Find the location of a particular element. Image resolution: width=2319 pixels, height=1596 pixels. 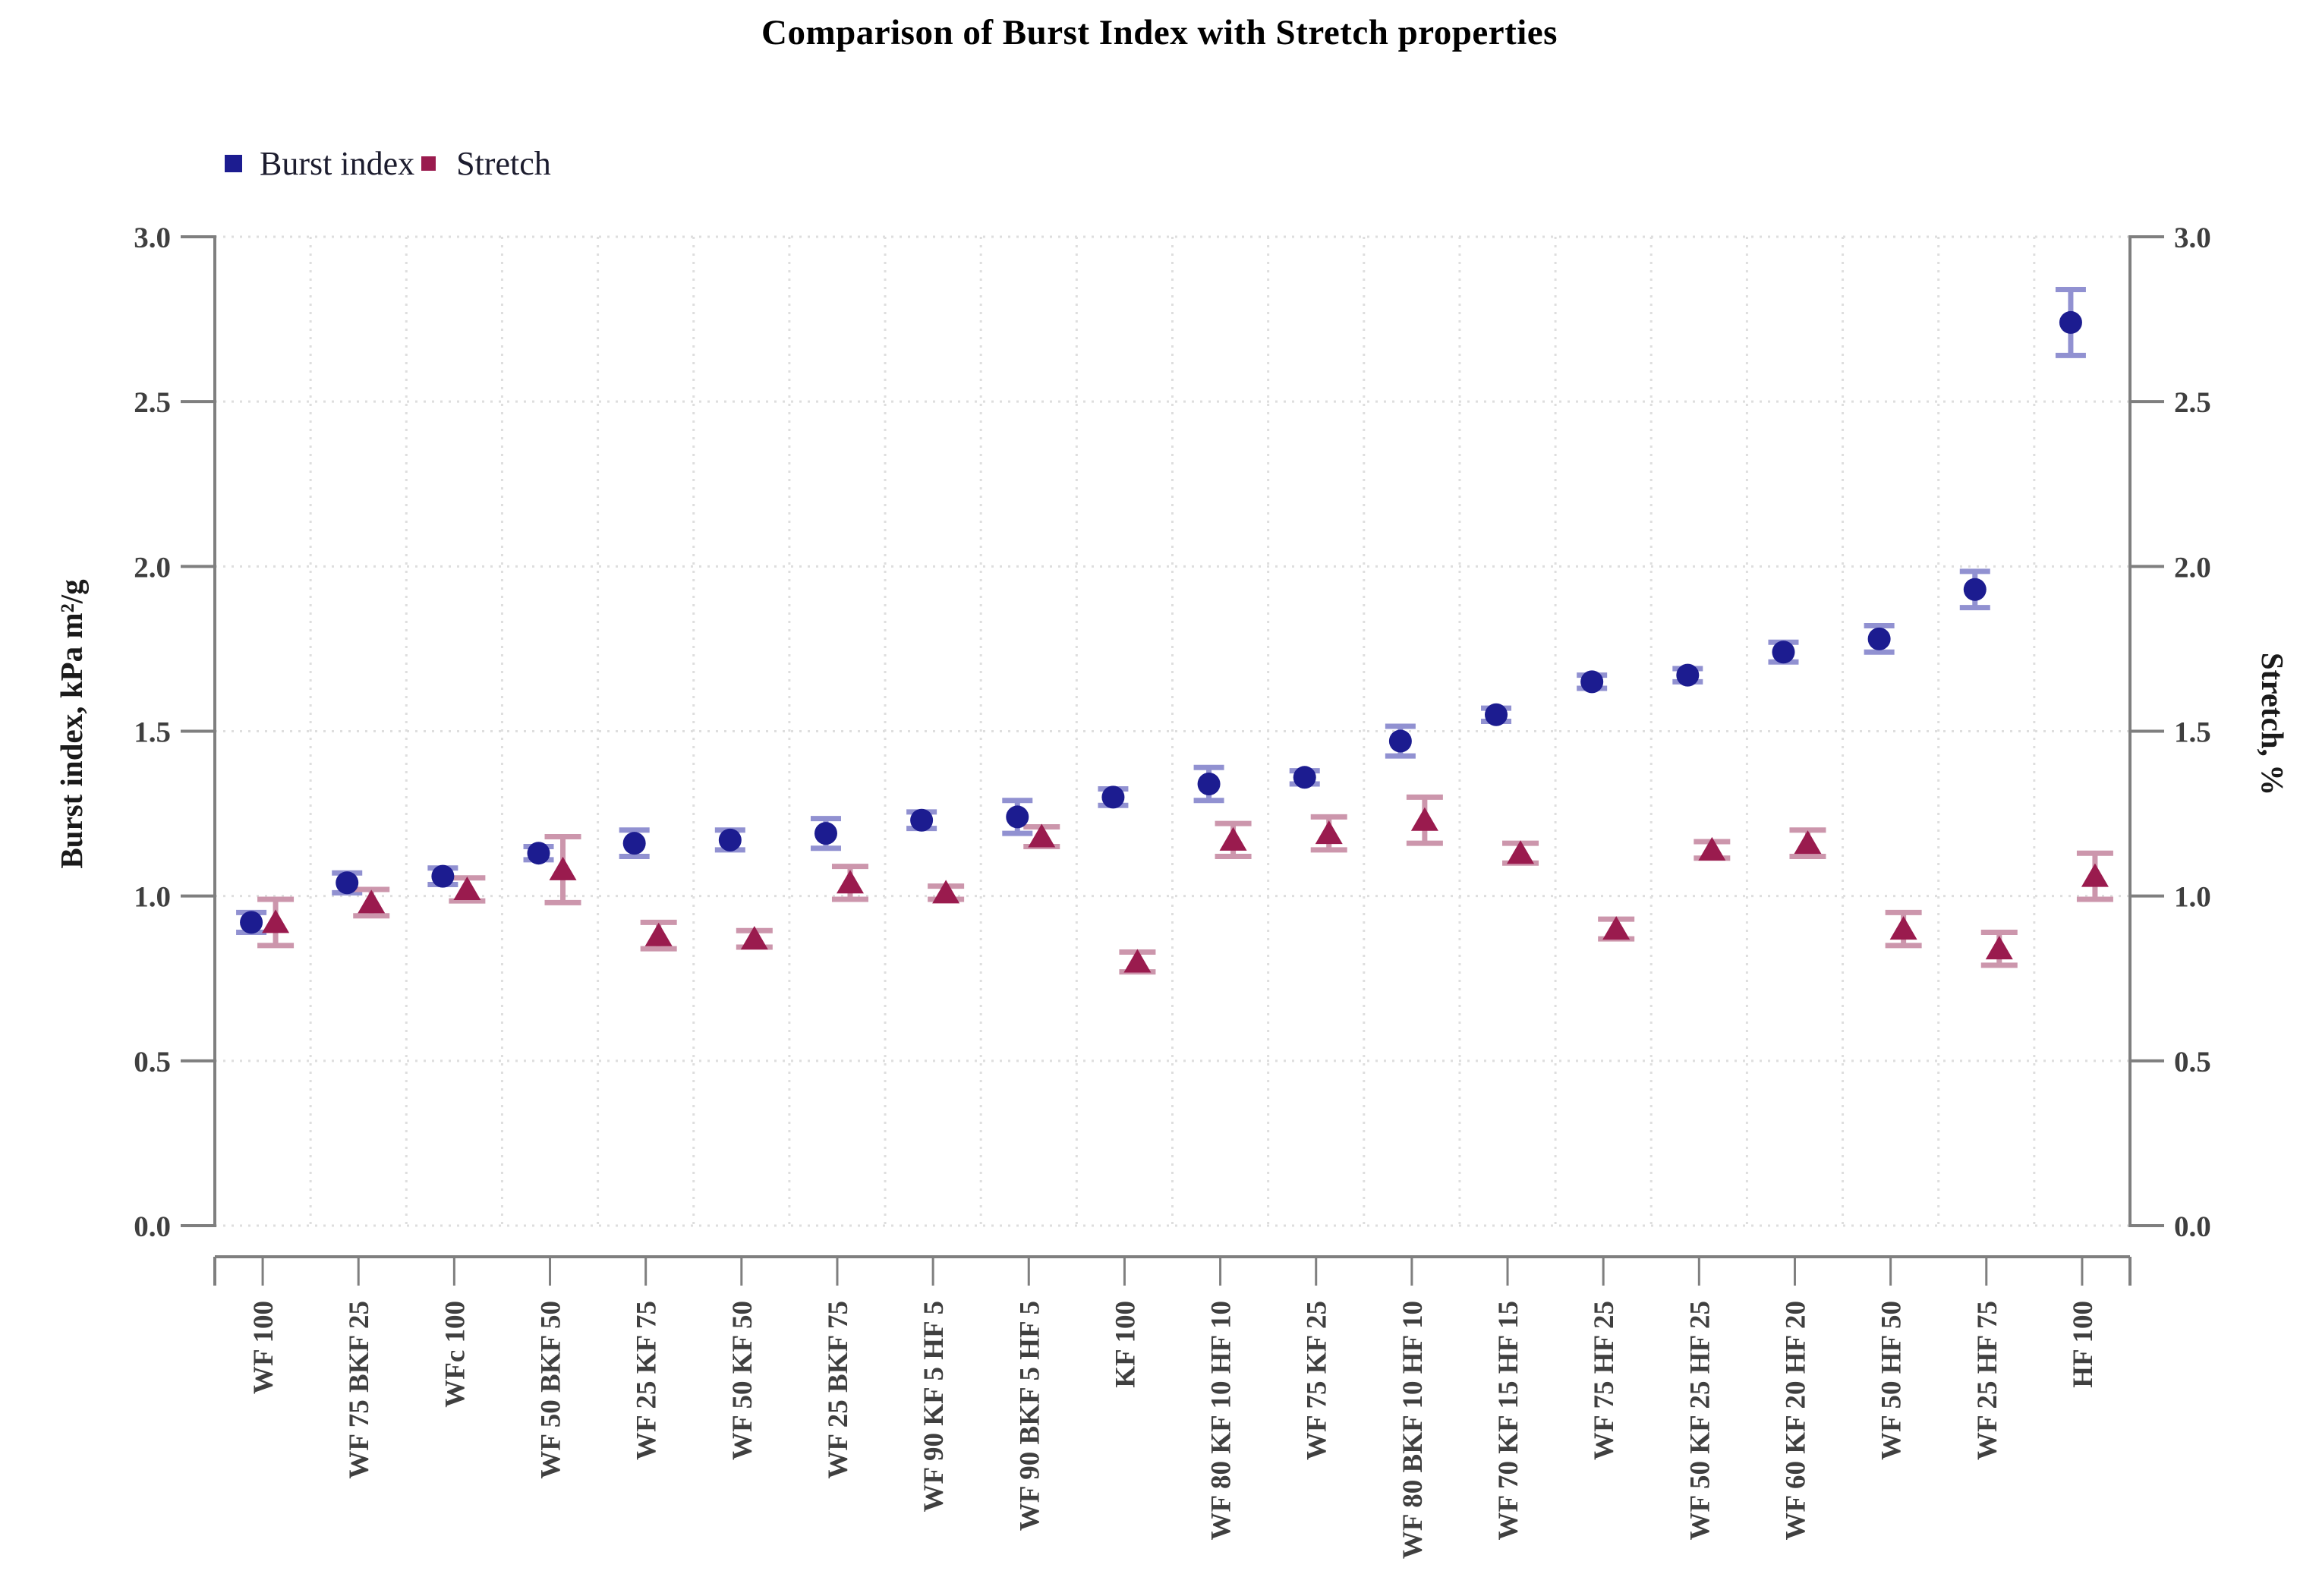

x-axis-category-label: WF 70 KF 15 HF 15 is located at coordinates (1508, 1421).